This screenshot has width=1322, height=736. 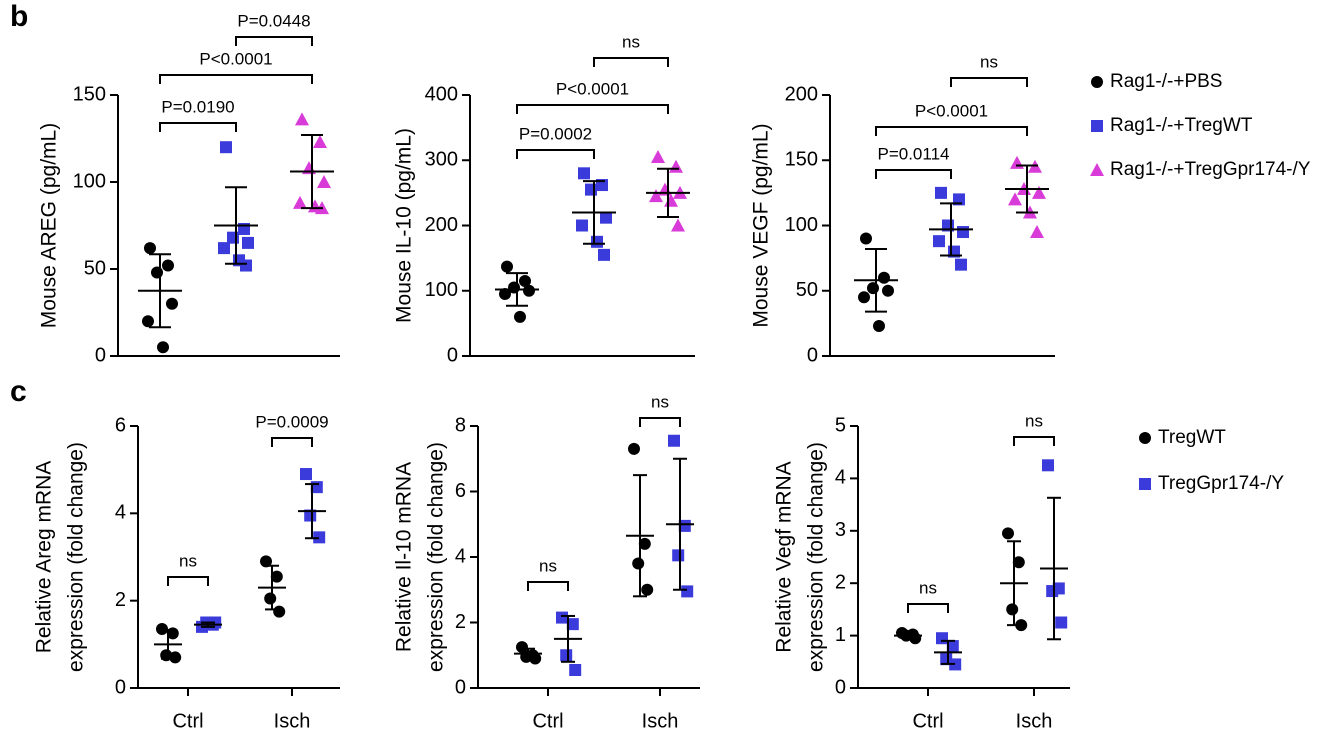 I want to click on y-tick-label: 3, so click(x=840, y=530).